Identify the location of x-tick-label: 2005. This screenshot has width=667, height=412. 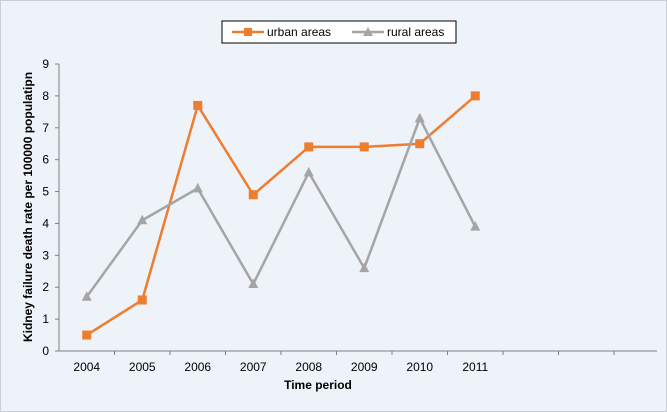
(142, 367).